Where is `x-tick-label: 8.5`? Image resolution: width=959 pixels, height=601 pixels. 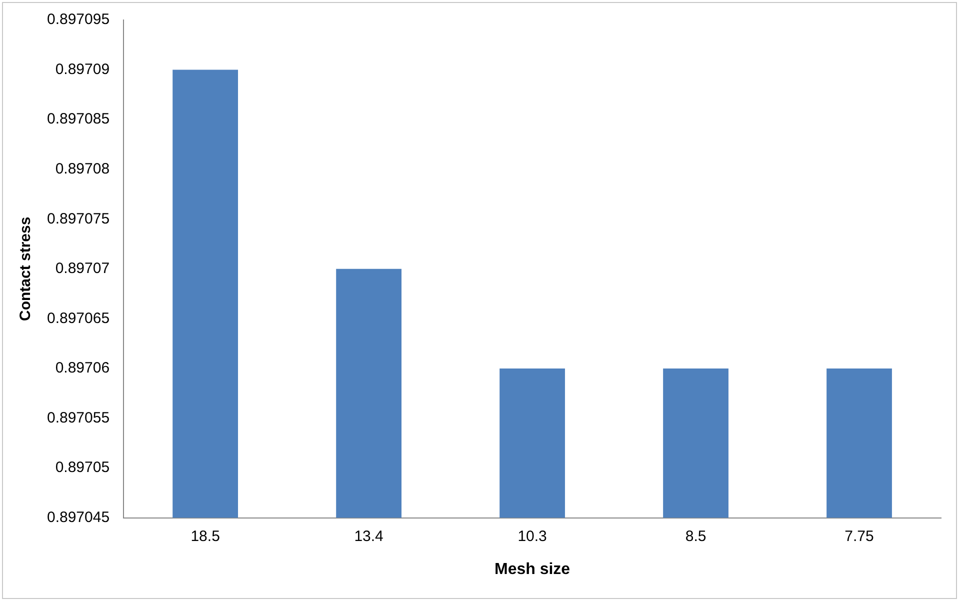
x-tick-label: 8.5 is located at coordinates (695, 536).